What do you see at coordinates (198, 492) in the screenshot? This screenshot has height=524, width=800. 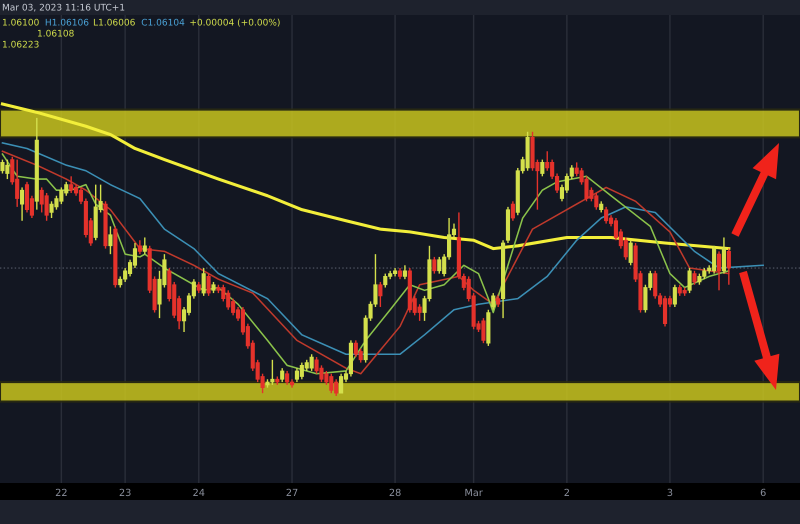 I see `x-tick-label: 24` at bounding box center [198, 492].